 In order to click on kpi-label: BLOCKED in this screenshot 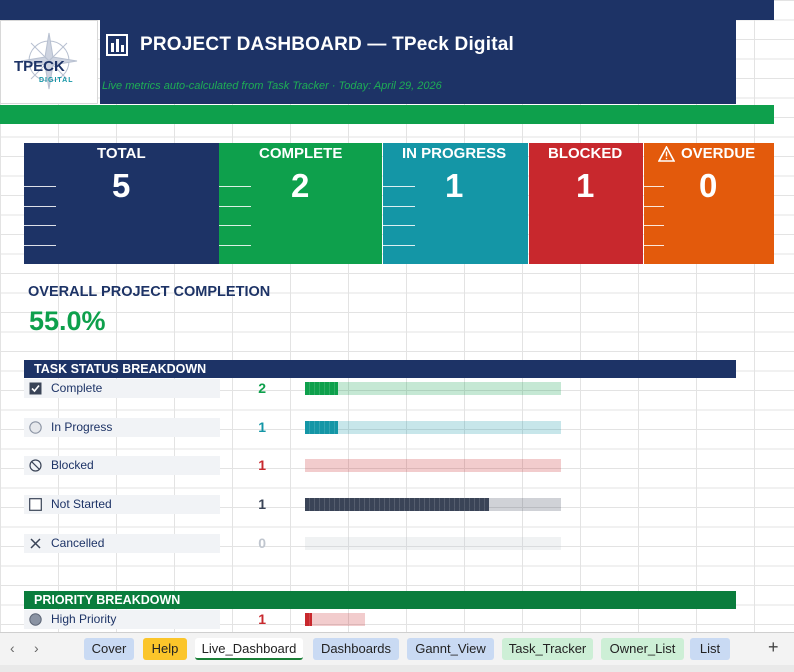, I will do `click(585, 153)`.